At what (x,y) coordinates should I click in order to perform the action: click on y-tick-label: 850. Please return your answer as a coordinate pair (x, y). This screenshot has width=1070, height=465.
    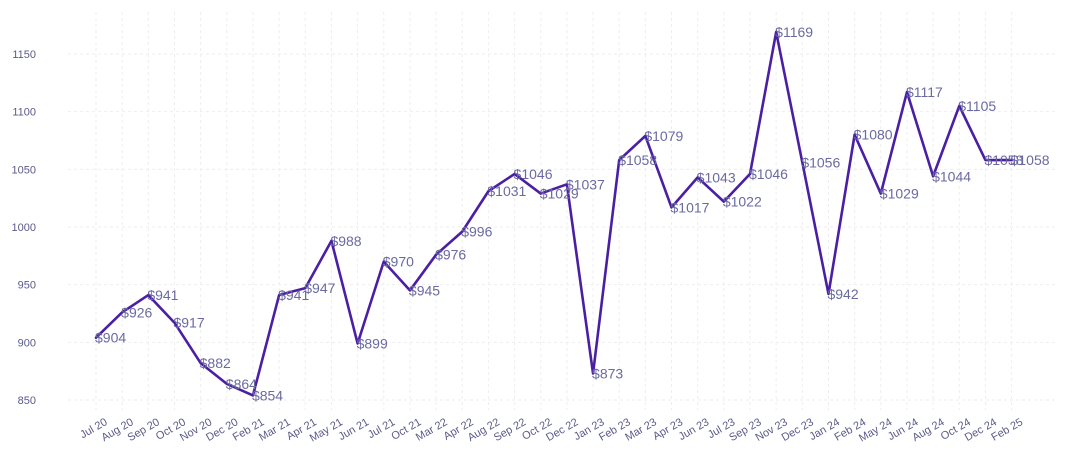
    Looking at the image, I should click on (27, 401).